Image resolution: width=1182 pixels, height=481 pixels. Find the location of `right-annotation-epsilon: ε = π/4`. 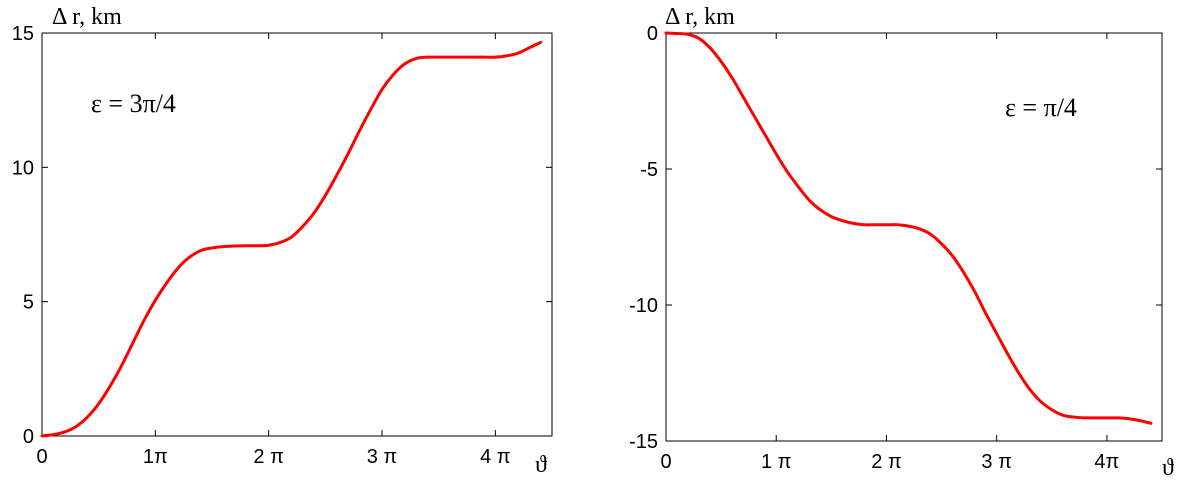

right-annotation-epsilon: ε = π/4 is located at coordinates (1041, 107).